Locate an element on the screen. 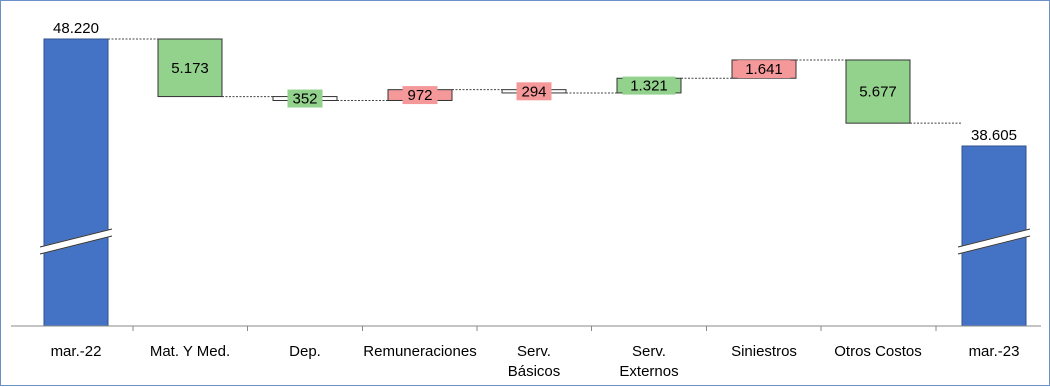 This screenshot has height=387, width=1050. category-label: Remuneraciones is located at coordinates (419, 351).